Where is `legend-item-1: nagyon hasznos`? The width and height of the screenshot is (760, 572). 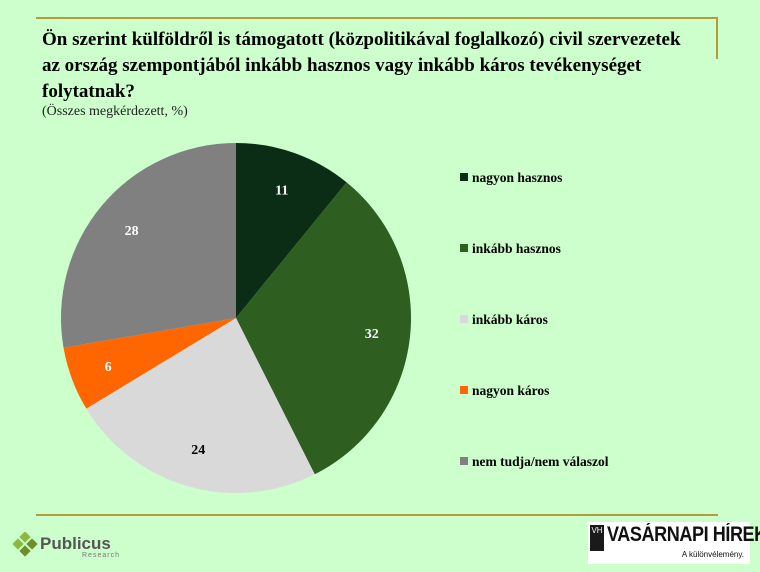
legend-item-1: nagyon hasznos is located at coordinates (511, 180).